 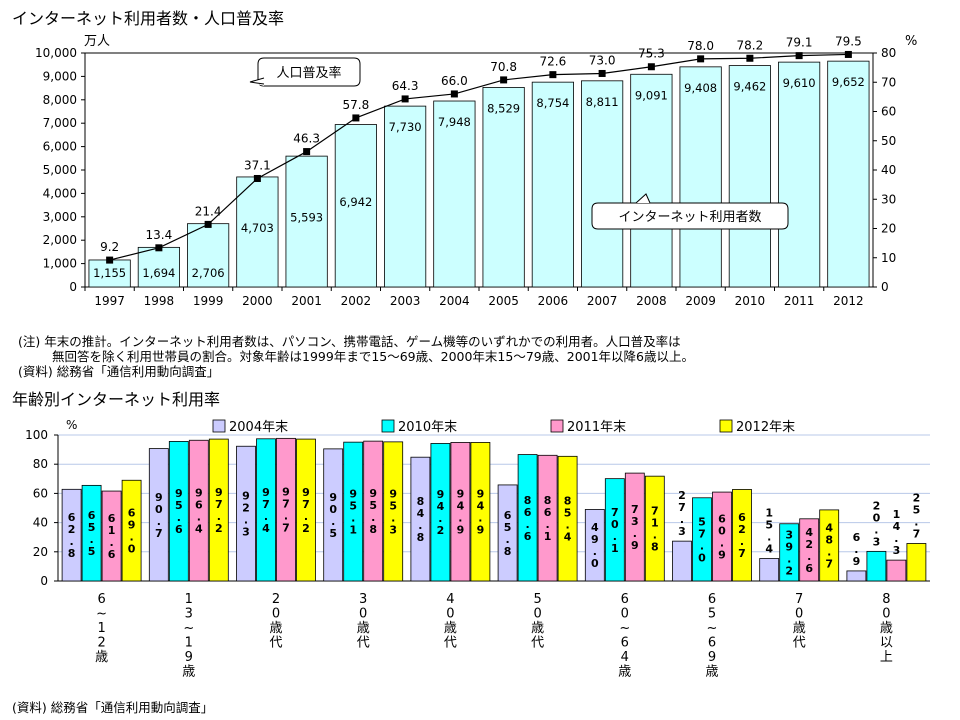 I want to click on chart2-bar-label: 70.1, so click(x=615, y=530).